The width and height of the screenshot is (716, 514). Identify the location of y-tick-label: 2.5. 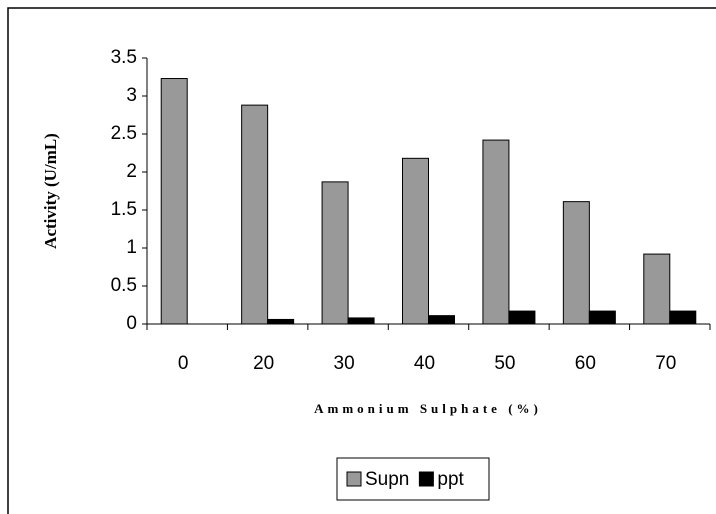
(124, 133).